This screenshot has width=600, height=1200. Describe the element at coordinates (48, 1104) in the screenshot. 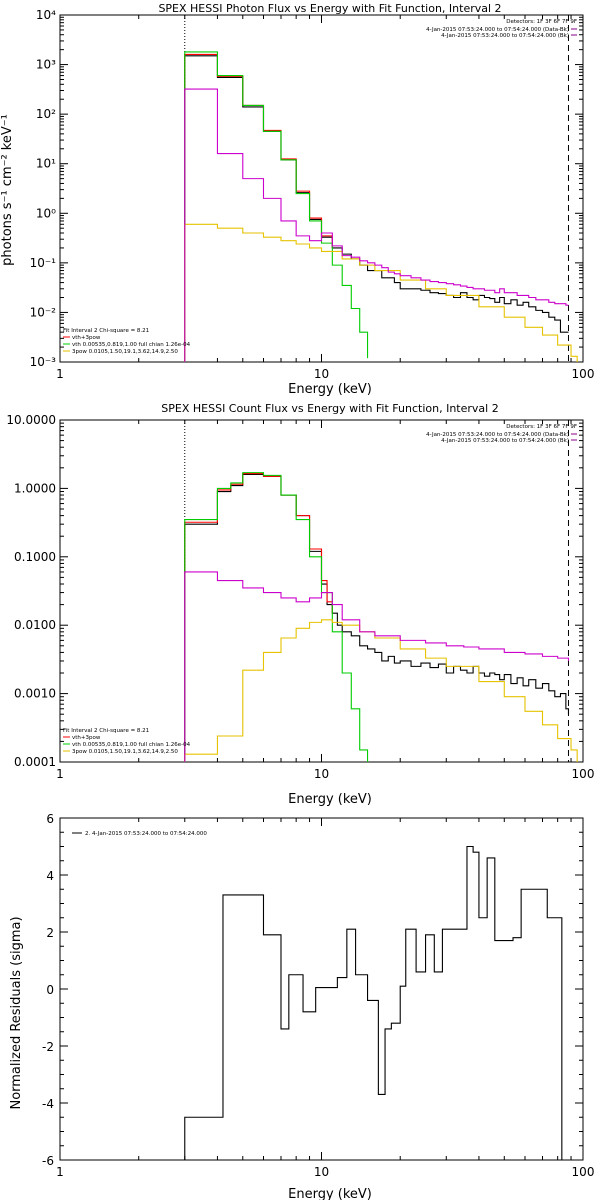

I see `y-tick-label: -4` at that location.